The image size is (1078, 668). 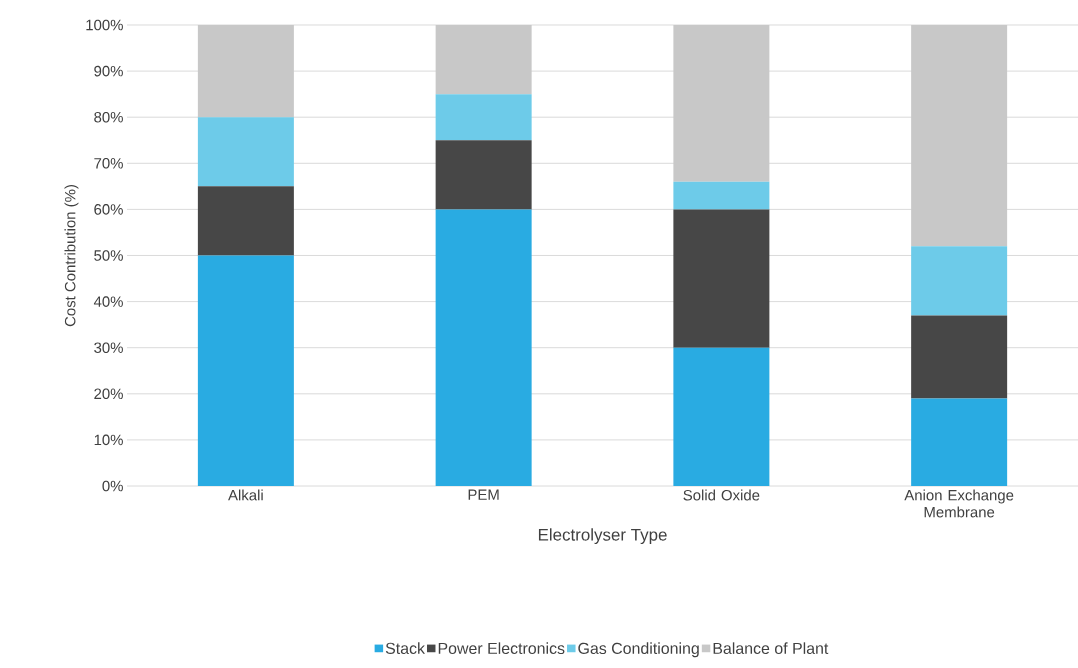 I want to click on y-tick-label: 80%, so click(x=108, y=117).